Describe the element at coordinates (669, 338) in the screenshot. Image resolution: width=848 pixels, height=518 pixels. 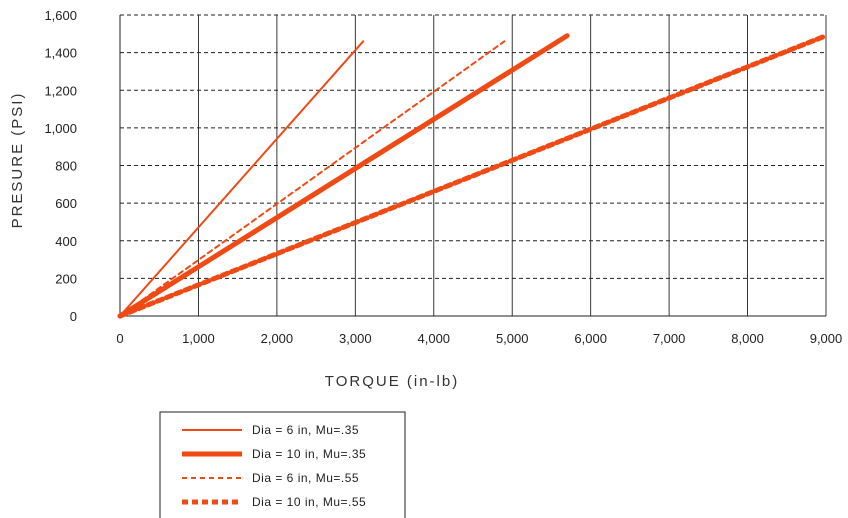
I see `x-tick-label: 7,000` at that location.